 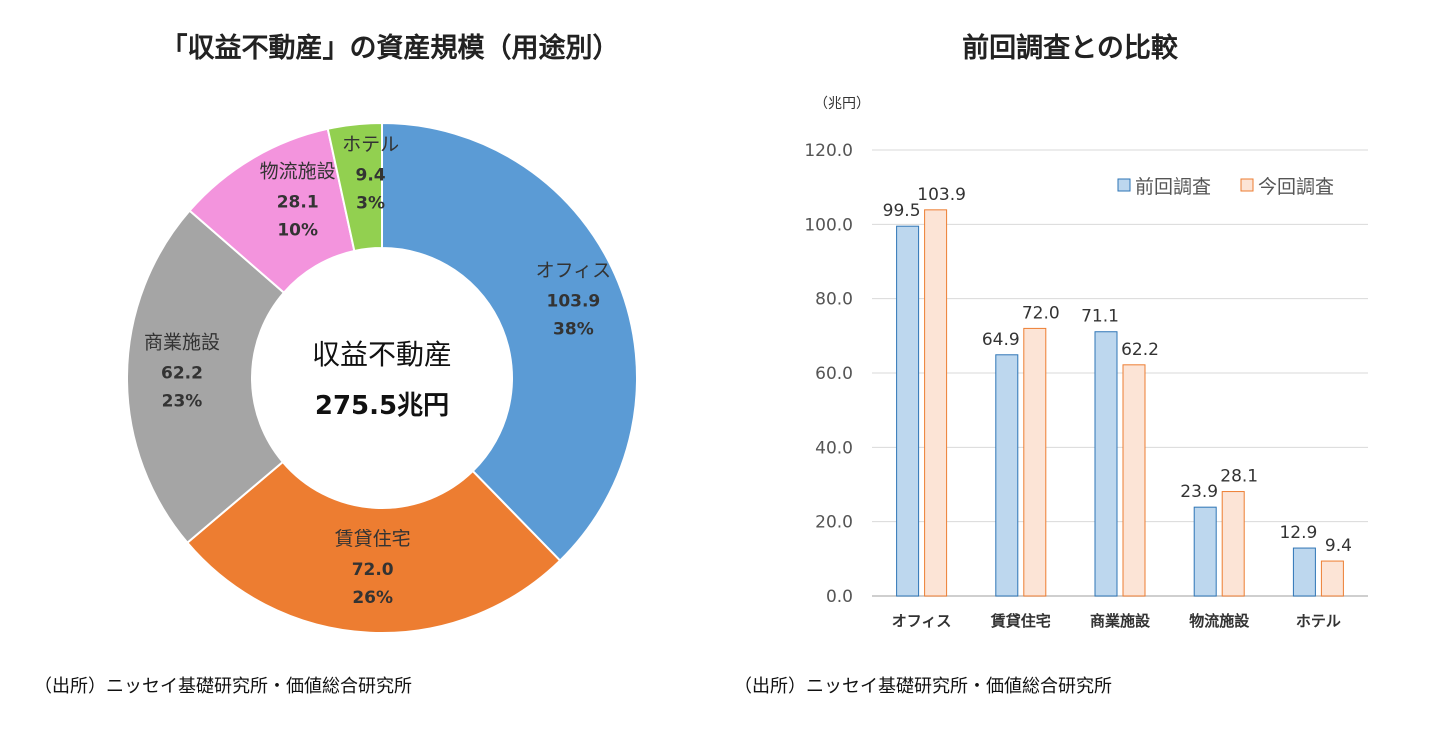 I want to click on x-tick-label-1: オフィス, so click(x=922, y=621).